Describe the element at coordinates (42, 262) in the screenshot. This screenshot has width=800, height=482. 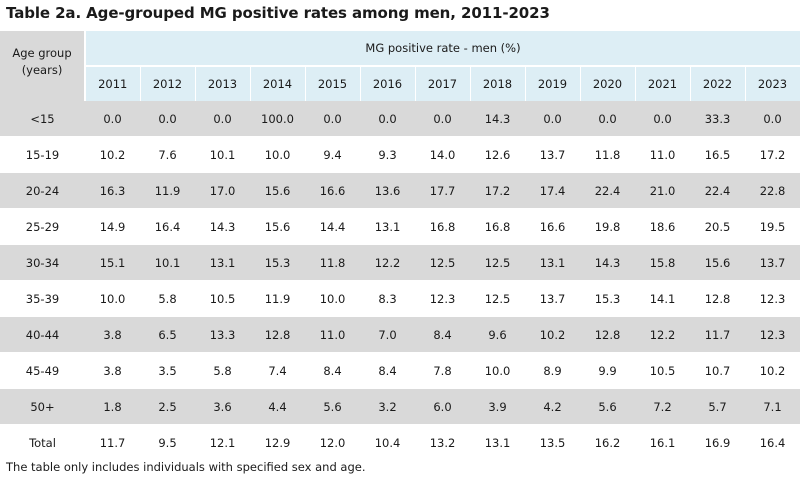
I see `age-group-cell: 30-34` at that location.